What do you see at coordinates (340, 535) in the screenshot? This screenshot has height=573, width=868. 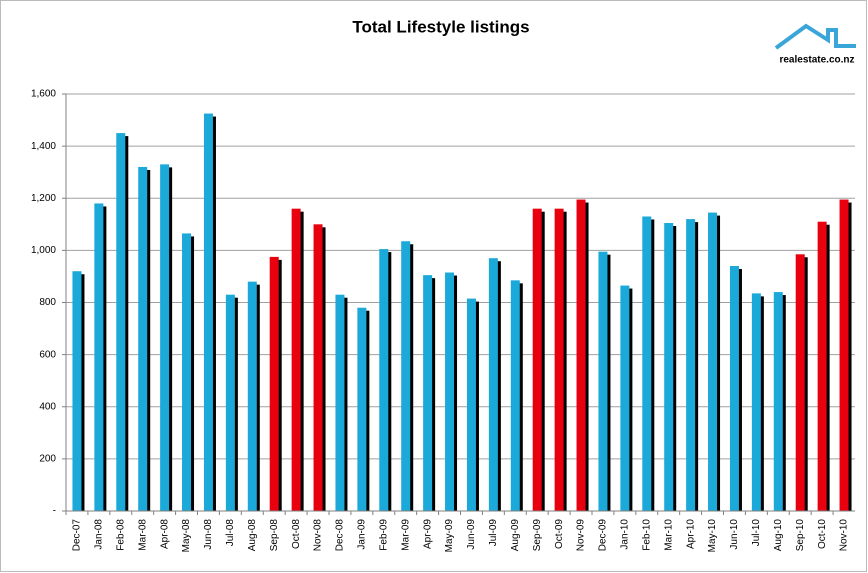 I see `x-tick-label: Dec-08` at bounding box center [340, 535].